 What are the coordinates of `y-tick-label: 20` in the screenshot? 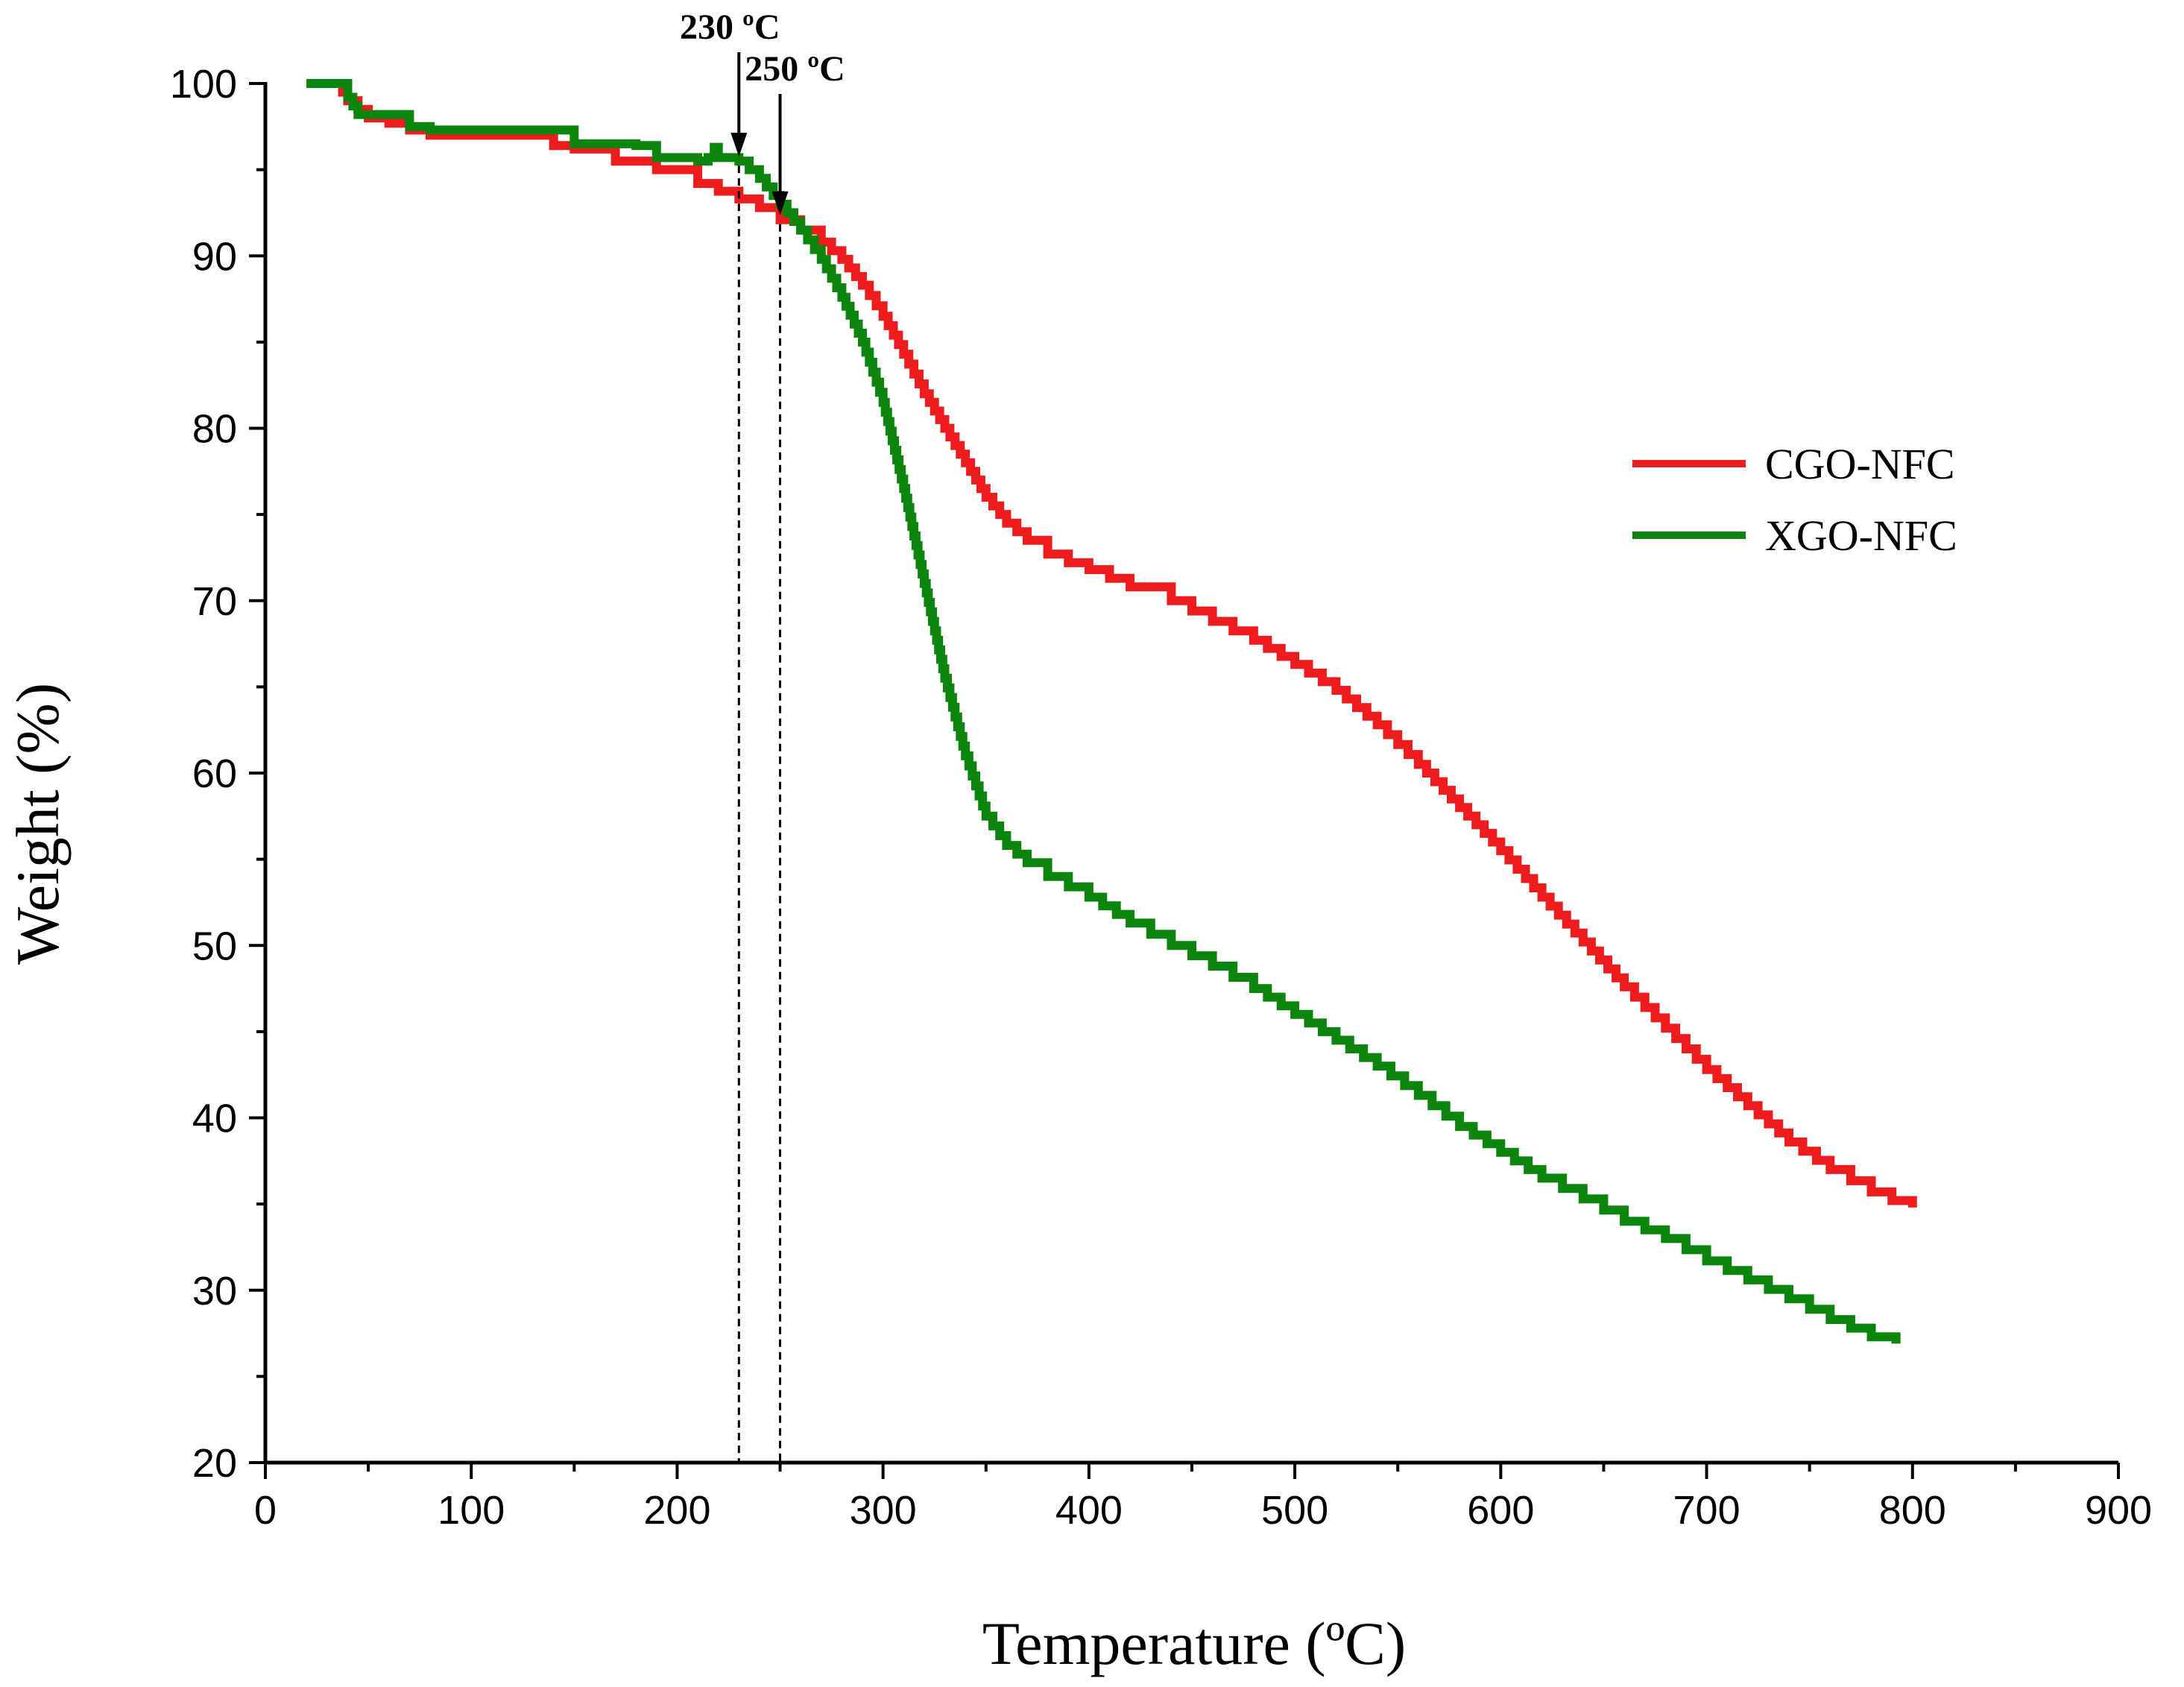 It's located at (214, 1463).